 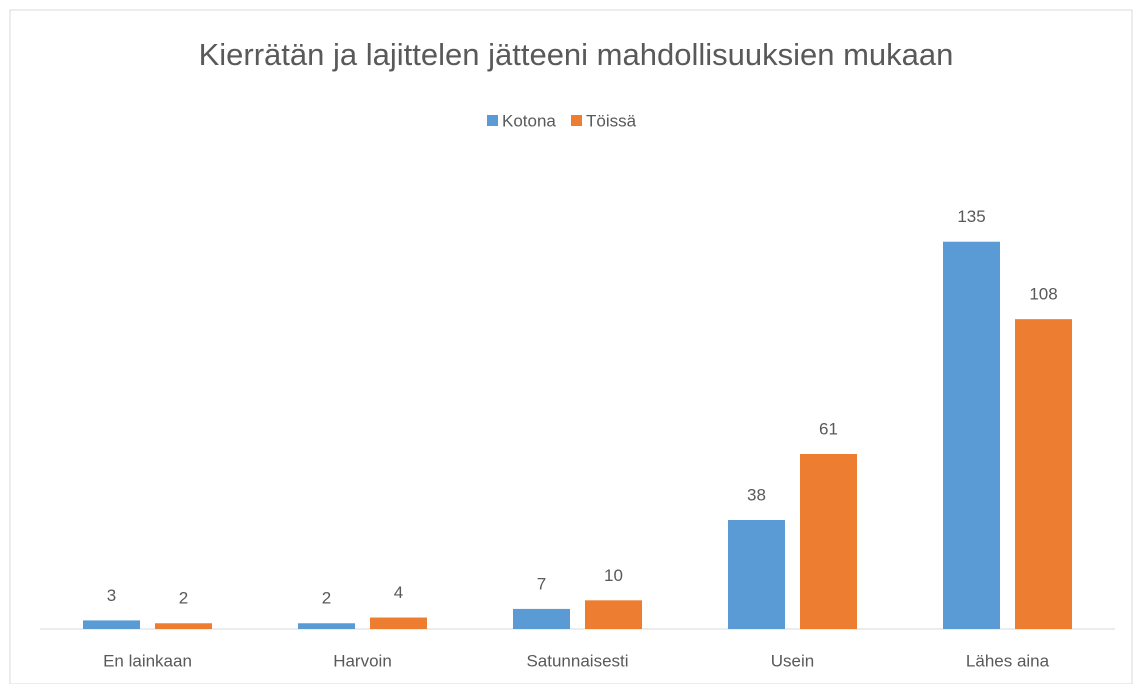 I want to click on legend-label: Töissä, so click(x=611, y=120).